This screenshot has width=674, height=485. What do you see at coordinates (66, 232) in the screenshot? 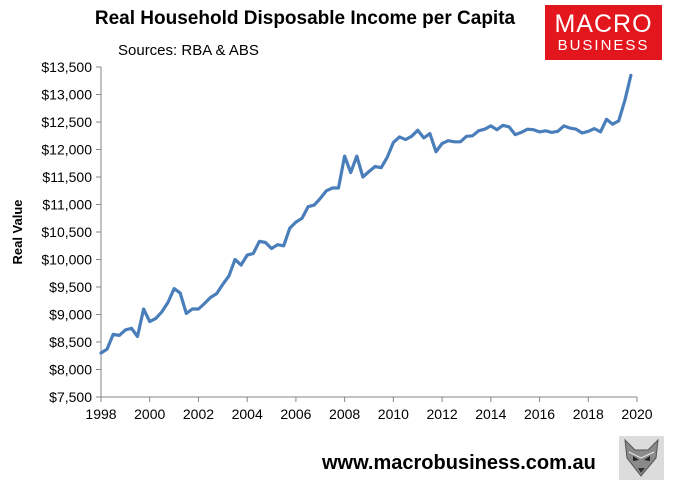
I see `y-tick-label: $10,500` at bounding box center [66, 232].